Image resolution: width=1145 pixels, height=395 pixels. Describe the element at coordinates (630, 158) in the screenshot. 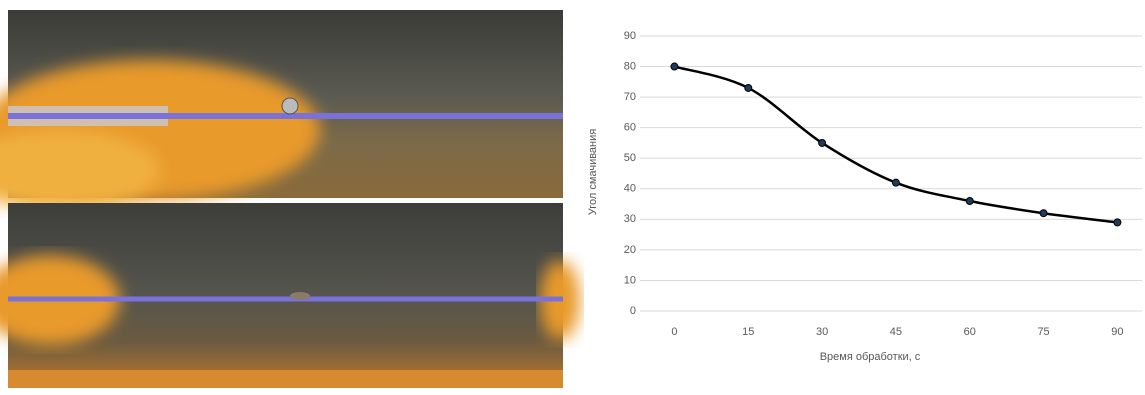

I see `y-tick-label: 50` at that location.